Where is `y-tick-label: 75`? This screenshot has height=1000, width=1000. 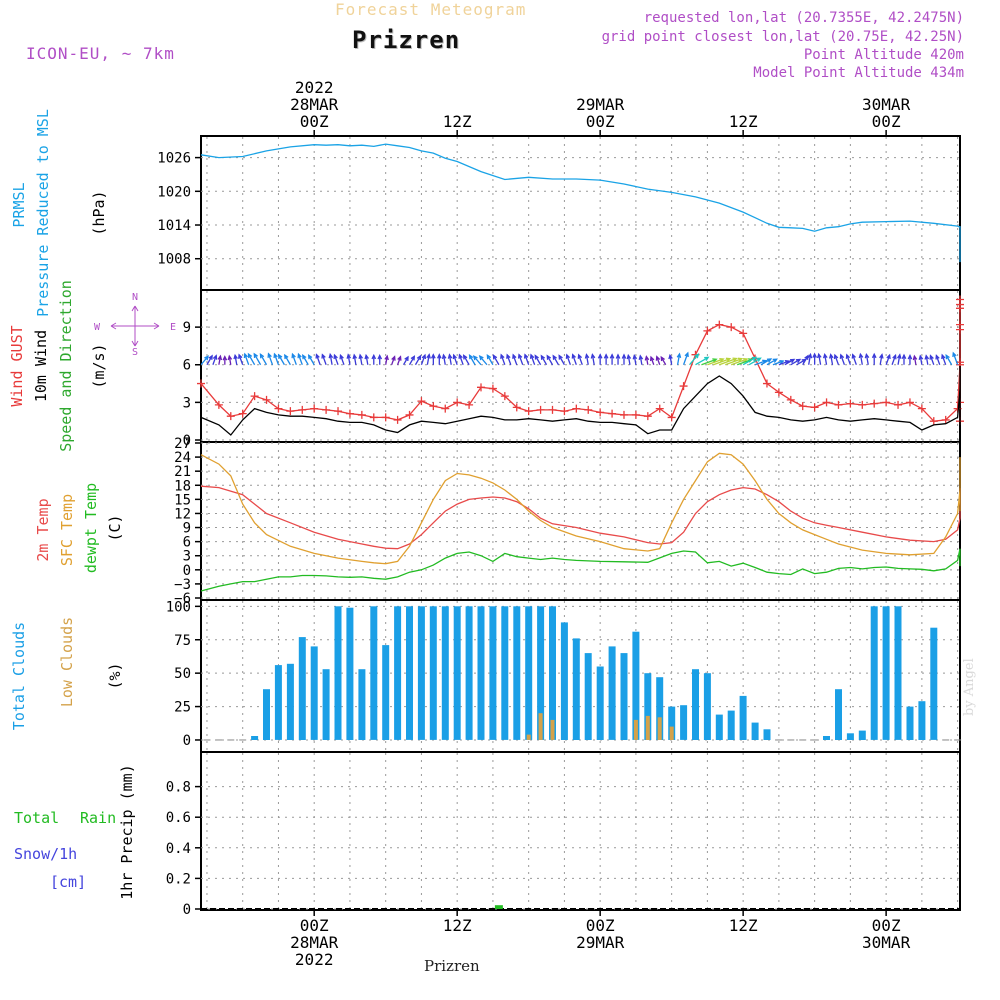
y-tick-label: 75 is located at coordinates (182, 641).